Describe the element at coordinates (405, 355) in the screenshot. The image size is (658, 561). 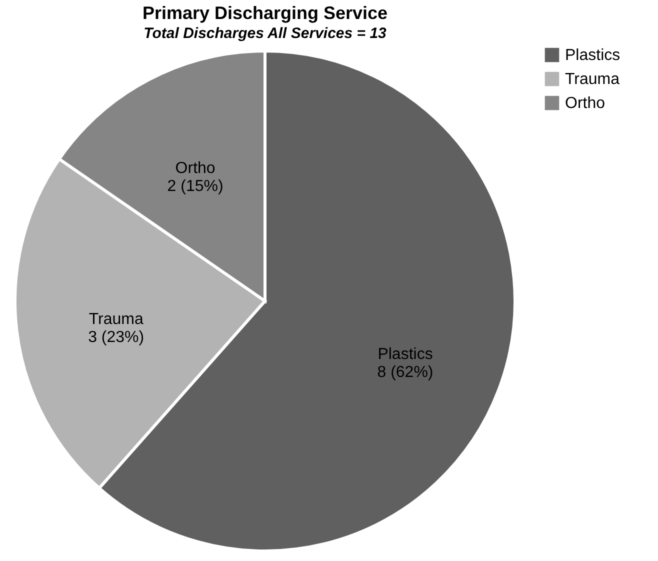
I see `slice-label: Plastics` at that location.